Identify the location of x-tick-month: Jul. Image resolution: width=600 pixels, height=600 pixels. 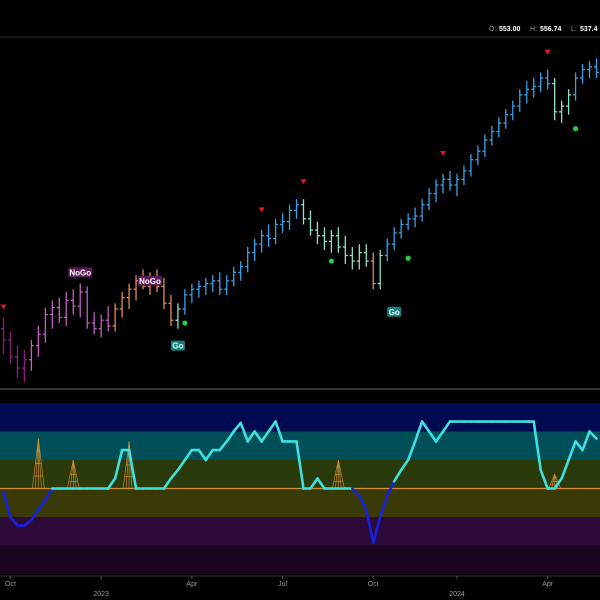
(282, 584).